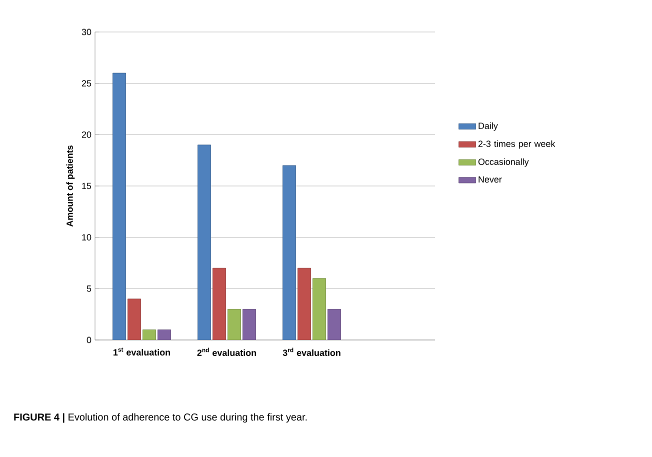 The width and height of the screenshot is (652, 457). What do you see at coordinates (503, 162) in the screenshot?
I see `legend-label: Occasionally` at bounding box center [503, 162].